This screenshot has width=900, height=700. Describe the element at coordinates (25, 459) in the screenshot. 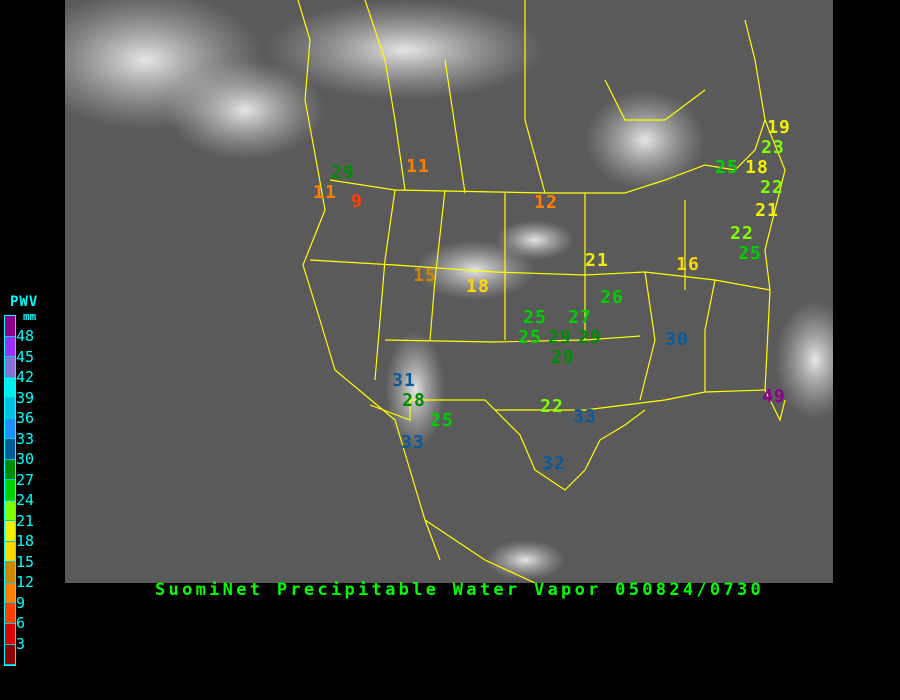

I see `legend-tick-label: 30` at that location.